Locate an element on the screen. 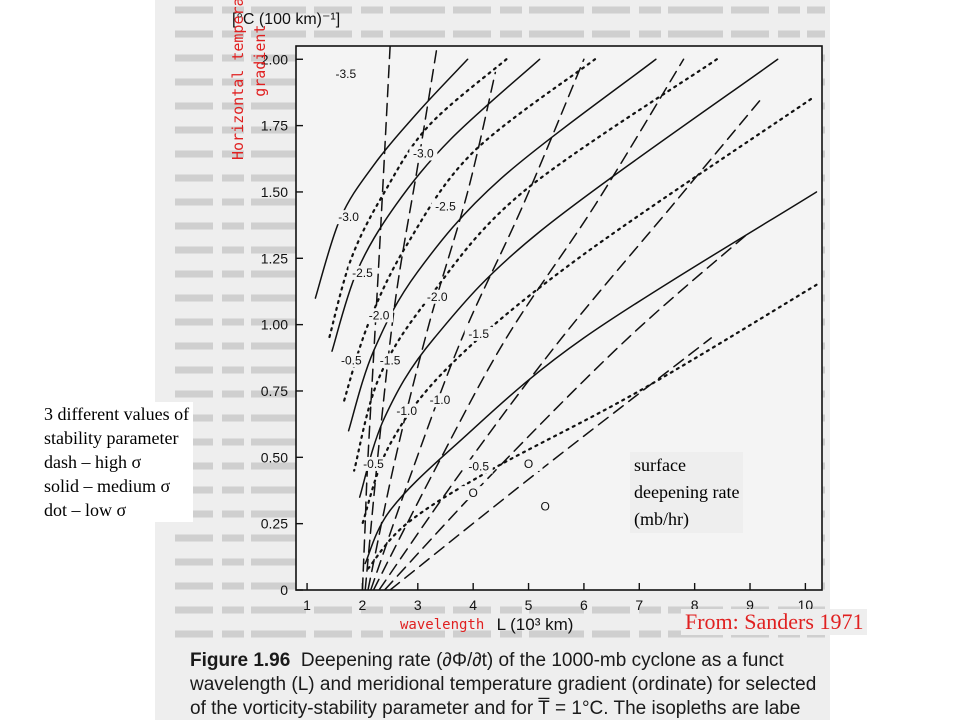  contour-label-solid: -3.0 is located at coordinates (348, 217).